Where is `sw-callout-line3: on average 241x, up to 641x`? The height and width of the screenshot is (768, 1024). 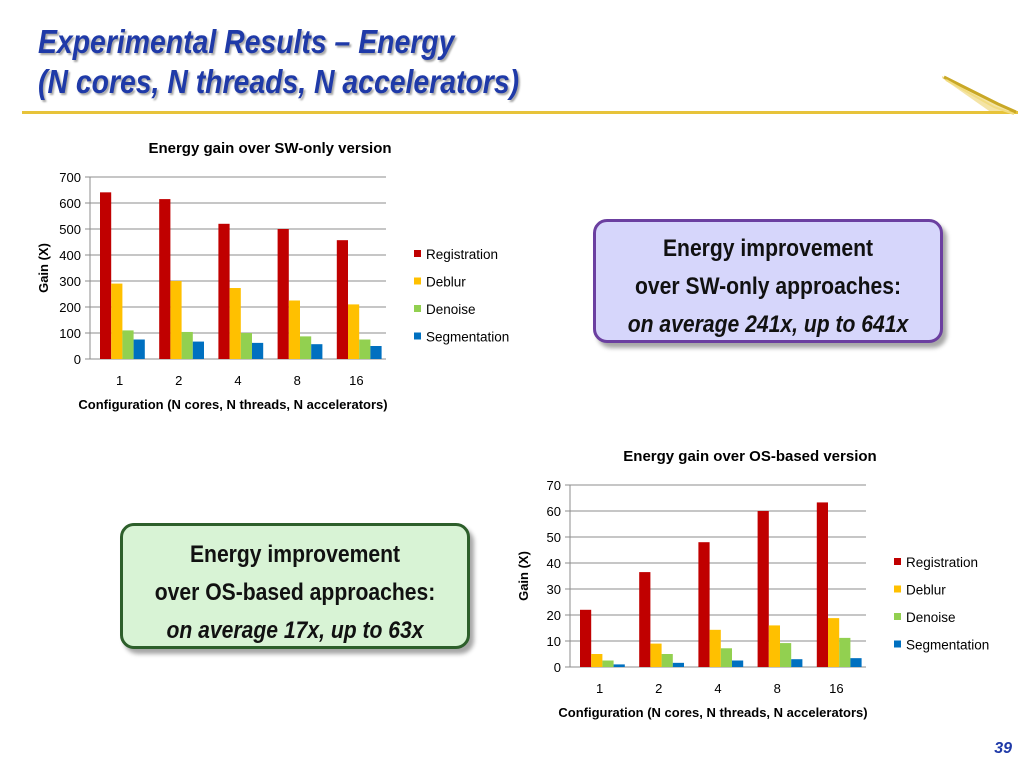
sw-callout-line3: on average 241x, up to 641x is located at coordinates (768, 324).